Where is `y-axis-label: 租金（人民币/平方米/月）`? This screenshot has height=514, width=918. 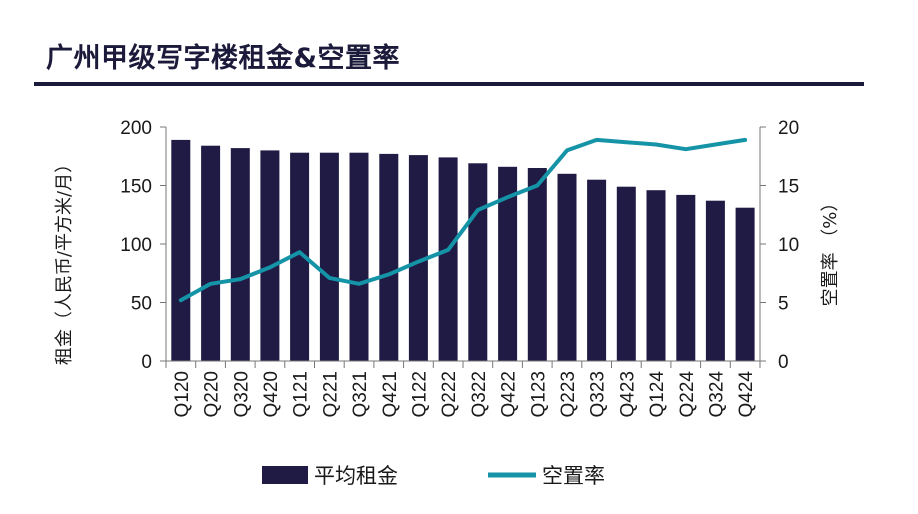 y-axis-label: 租金（人民币/平方米/月） is located at coordinates (64, 260).